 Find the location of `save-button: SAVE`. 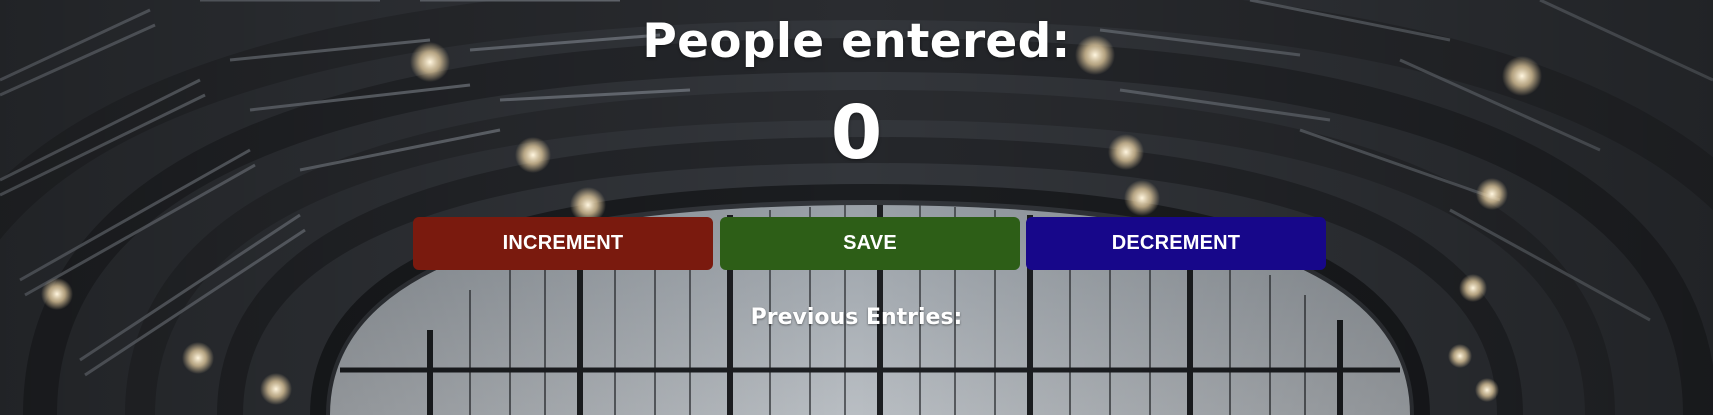

save-button: SAVE is located at coordinates (870, 243).